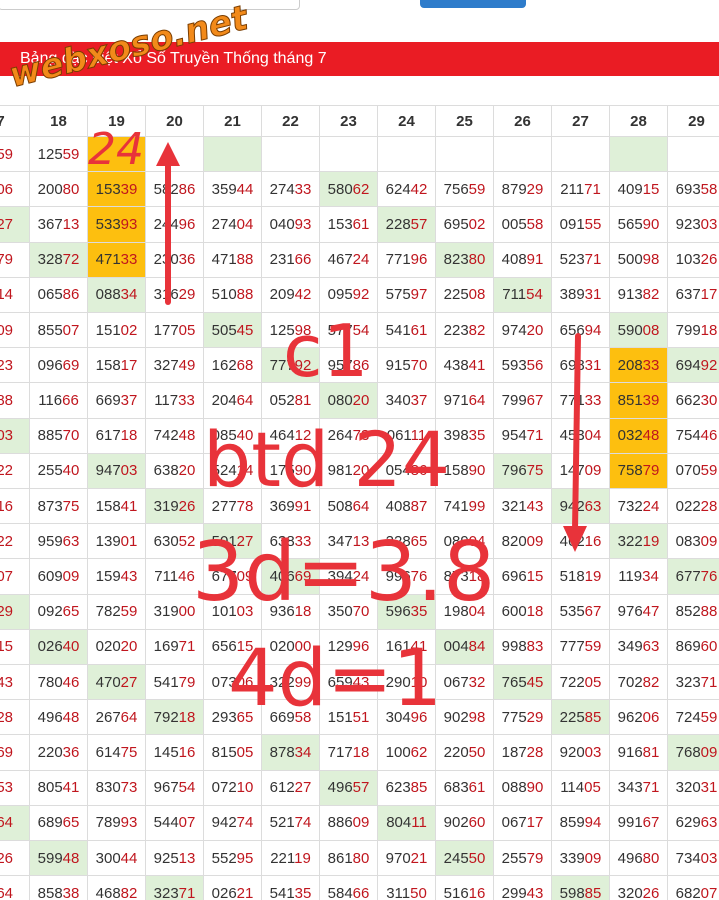  I want to click on result-cell: 65943, so click(349, 683).